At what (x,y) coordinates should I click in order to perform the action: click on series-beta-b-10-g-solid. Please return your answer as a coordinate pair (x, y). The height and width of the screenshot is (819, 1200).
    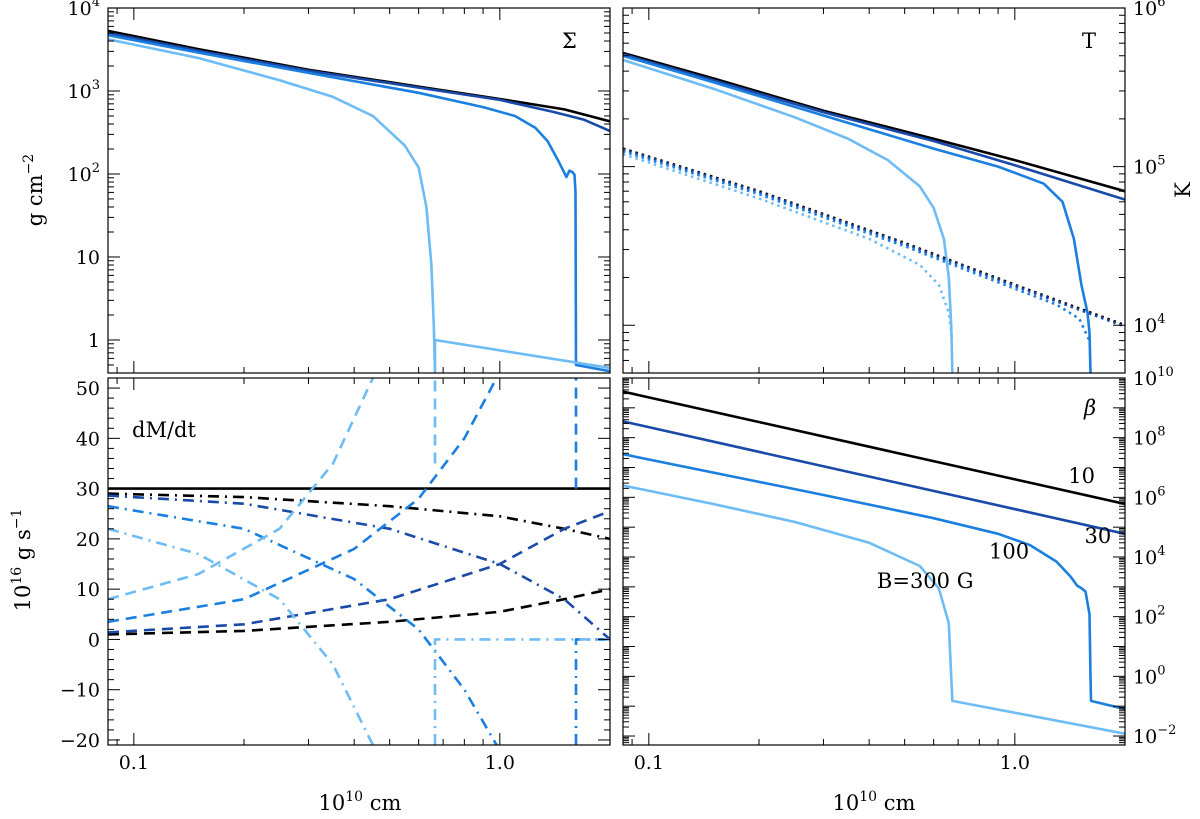
    Looking at the image, I should click on (874, 448).